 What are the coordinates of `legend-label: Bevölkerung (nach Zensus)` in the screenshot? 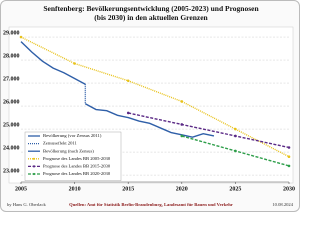 It's located at (68, 150).